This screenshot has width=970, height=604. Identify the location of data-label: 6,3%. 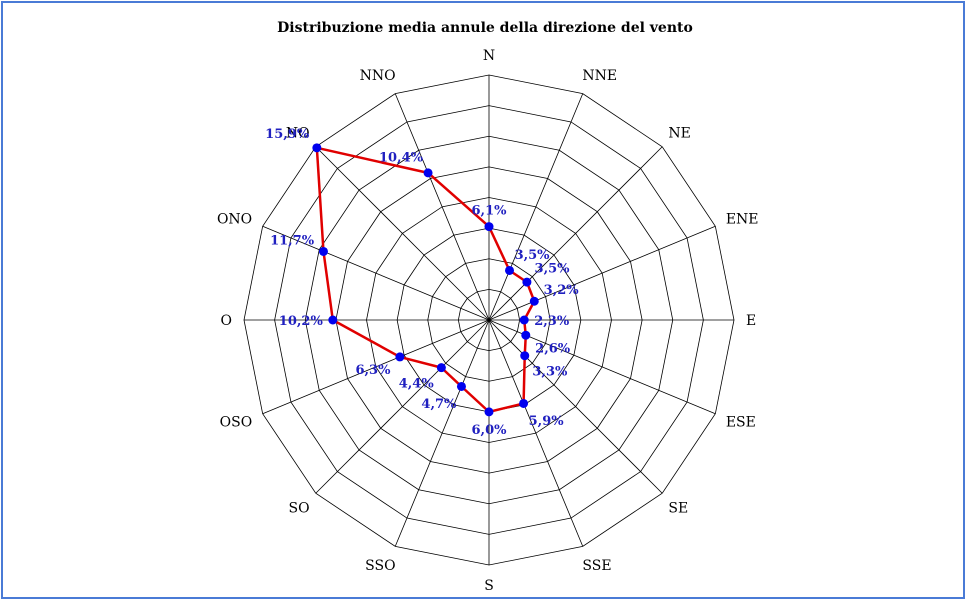
(373, 370).